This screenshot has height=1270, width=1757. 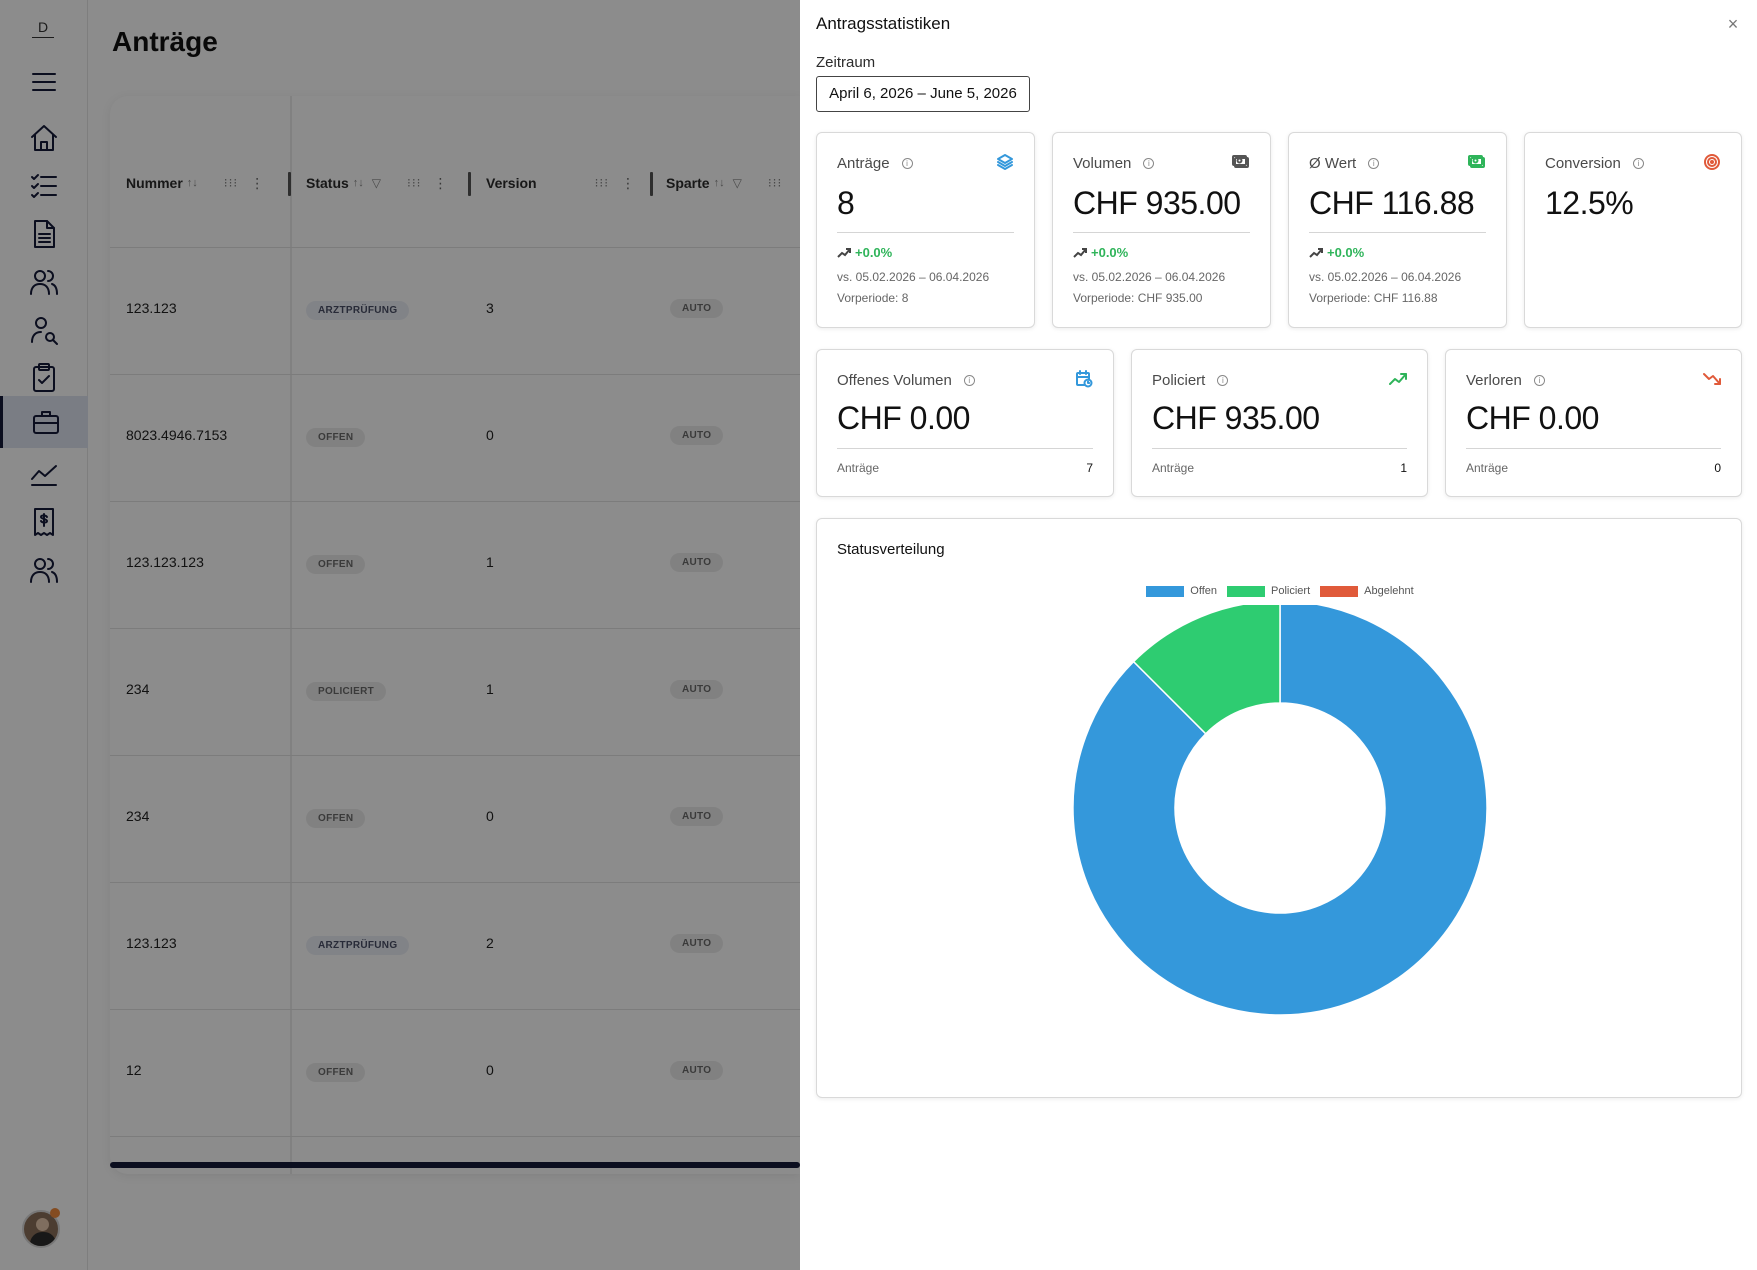 What do you see at coordinates (1268, 591) in the screenshot?
I see `legend-item-policiert: Policiert` at bounding box center [1268, 591].